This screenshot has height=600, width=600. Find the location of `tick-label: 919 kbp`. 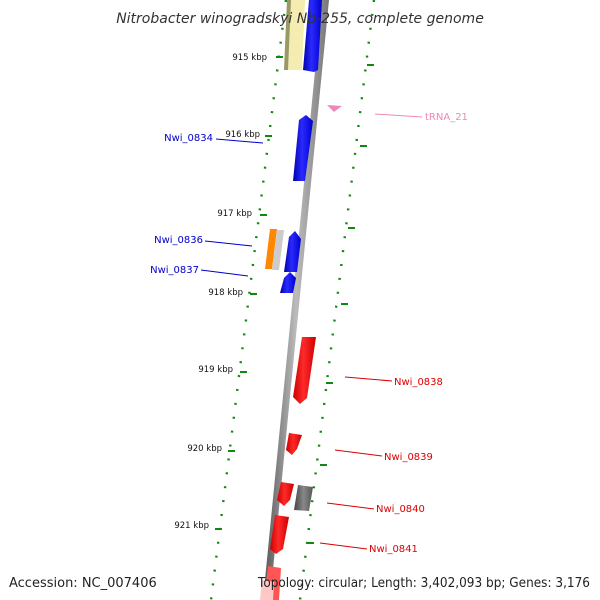

tick-label: 919 kbp is located at coordinates (215, 370).